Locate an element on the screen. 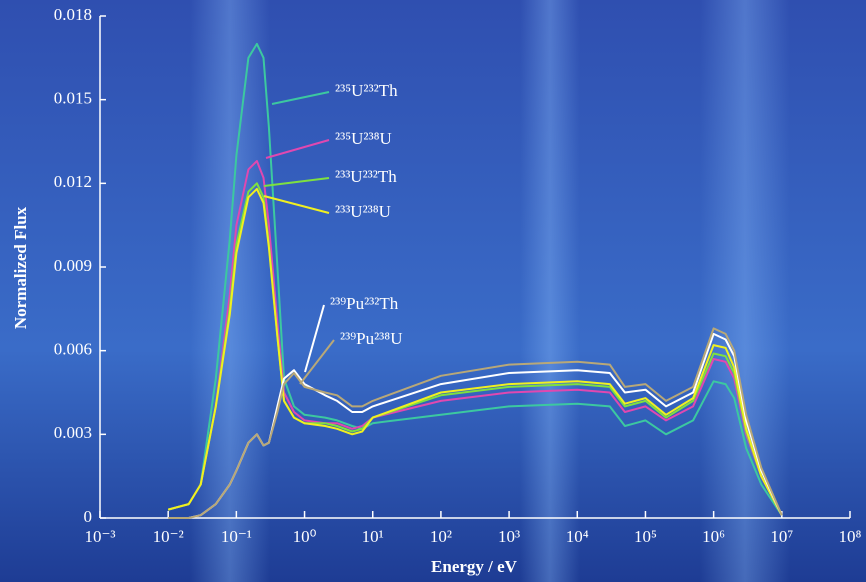  x-tick-label: 10⁴ is located at coordinates (577, 536).